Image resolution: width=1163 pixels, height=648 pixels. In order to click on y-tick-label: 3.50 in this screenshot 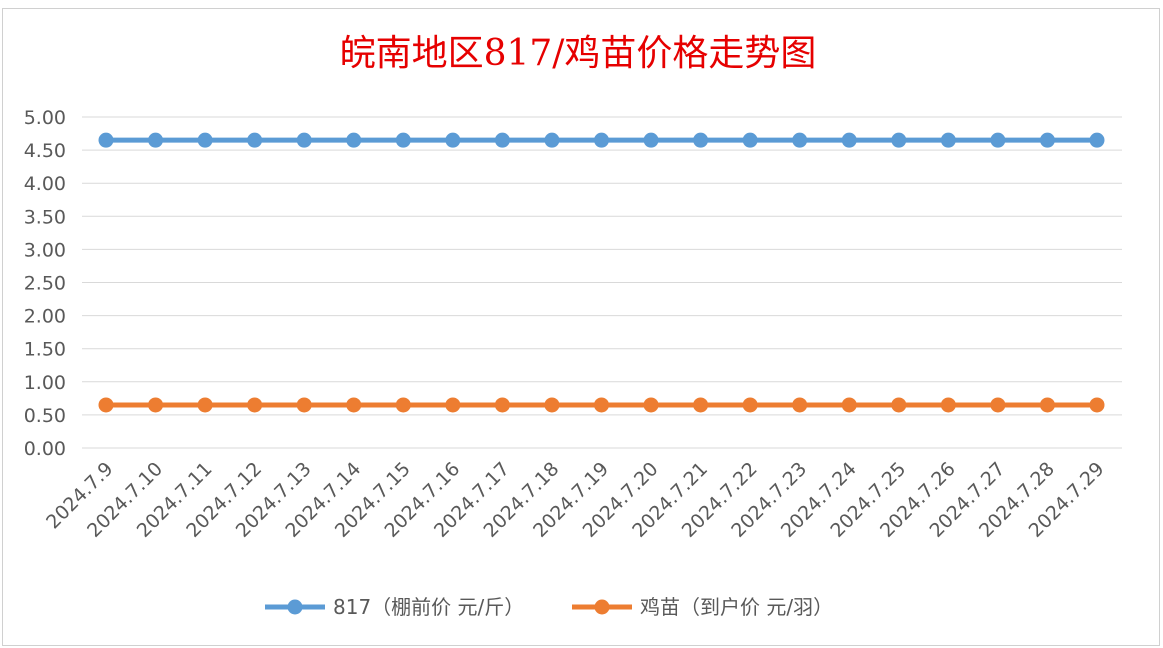, I will do `click(45, 217)`.